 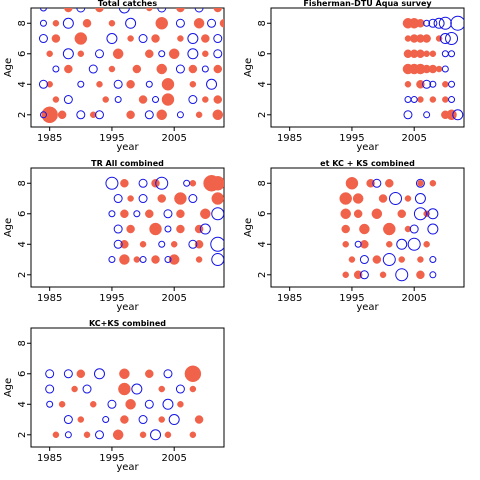 What do you see at coordinates (8, 227) in the screenshot?
I see `y-axis-label: Age` at bounding box center [8, 227].